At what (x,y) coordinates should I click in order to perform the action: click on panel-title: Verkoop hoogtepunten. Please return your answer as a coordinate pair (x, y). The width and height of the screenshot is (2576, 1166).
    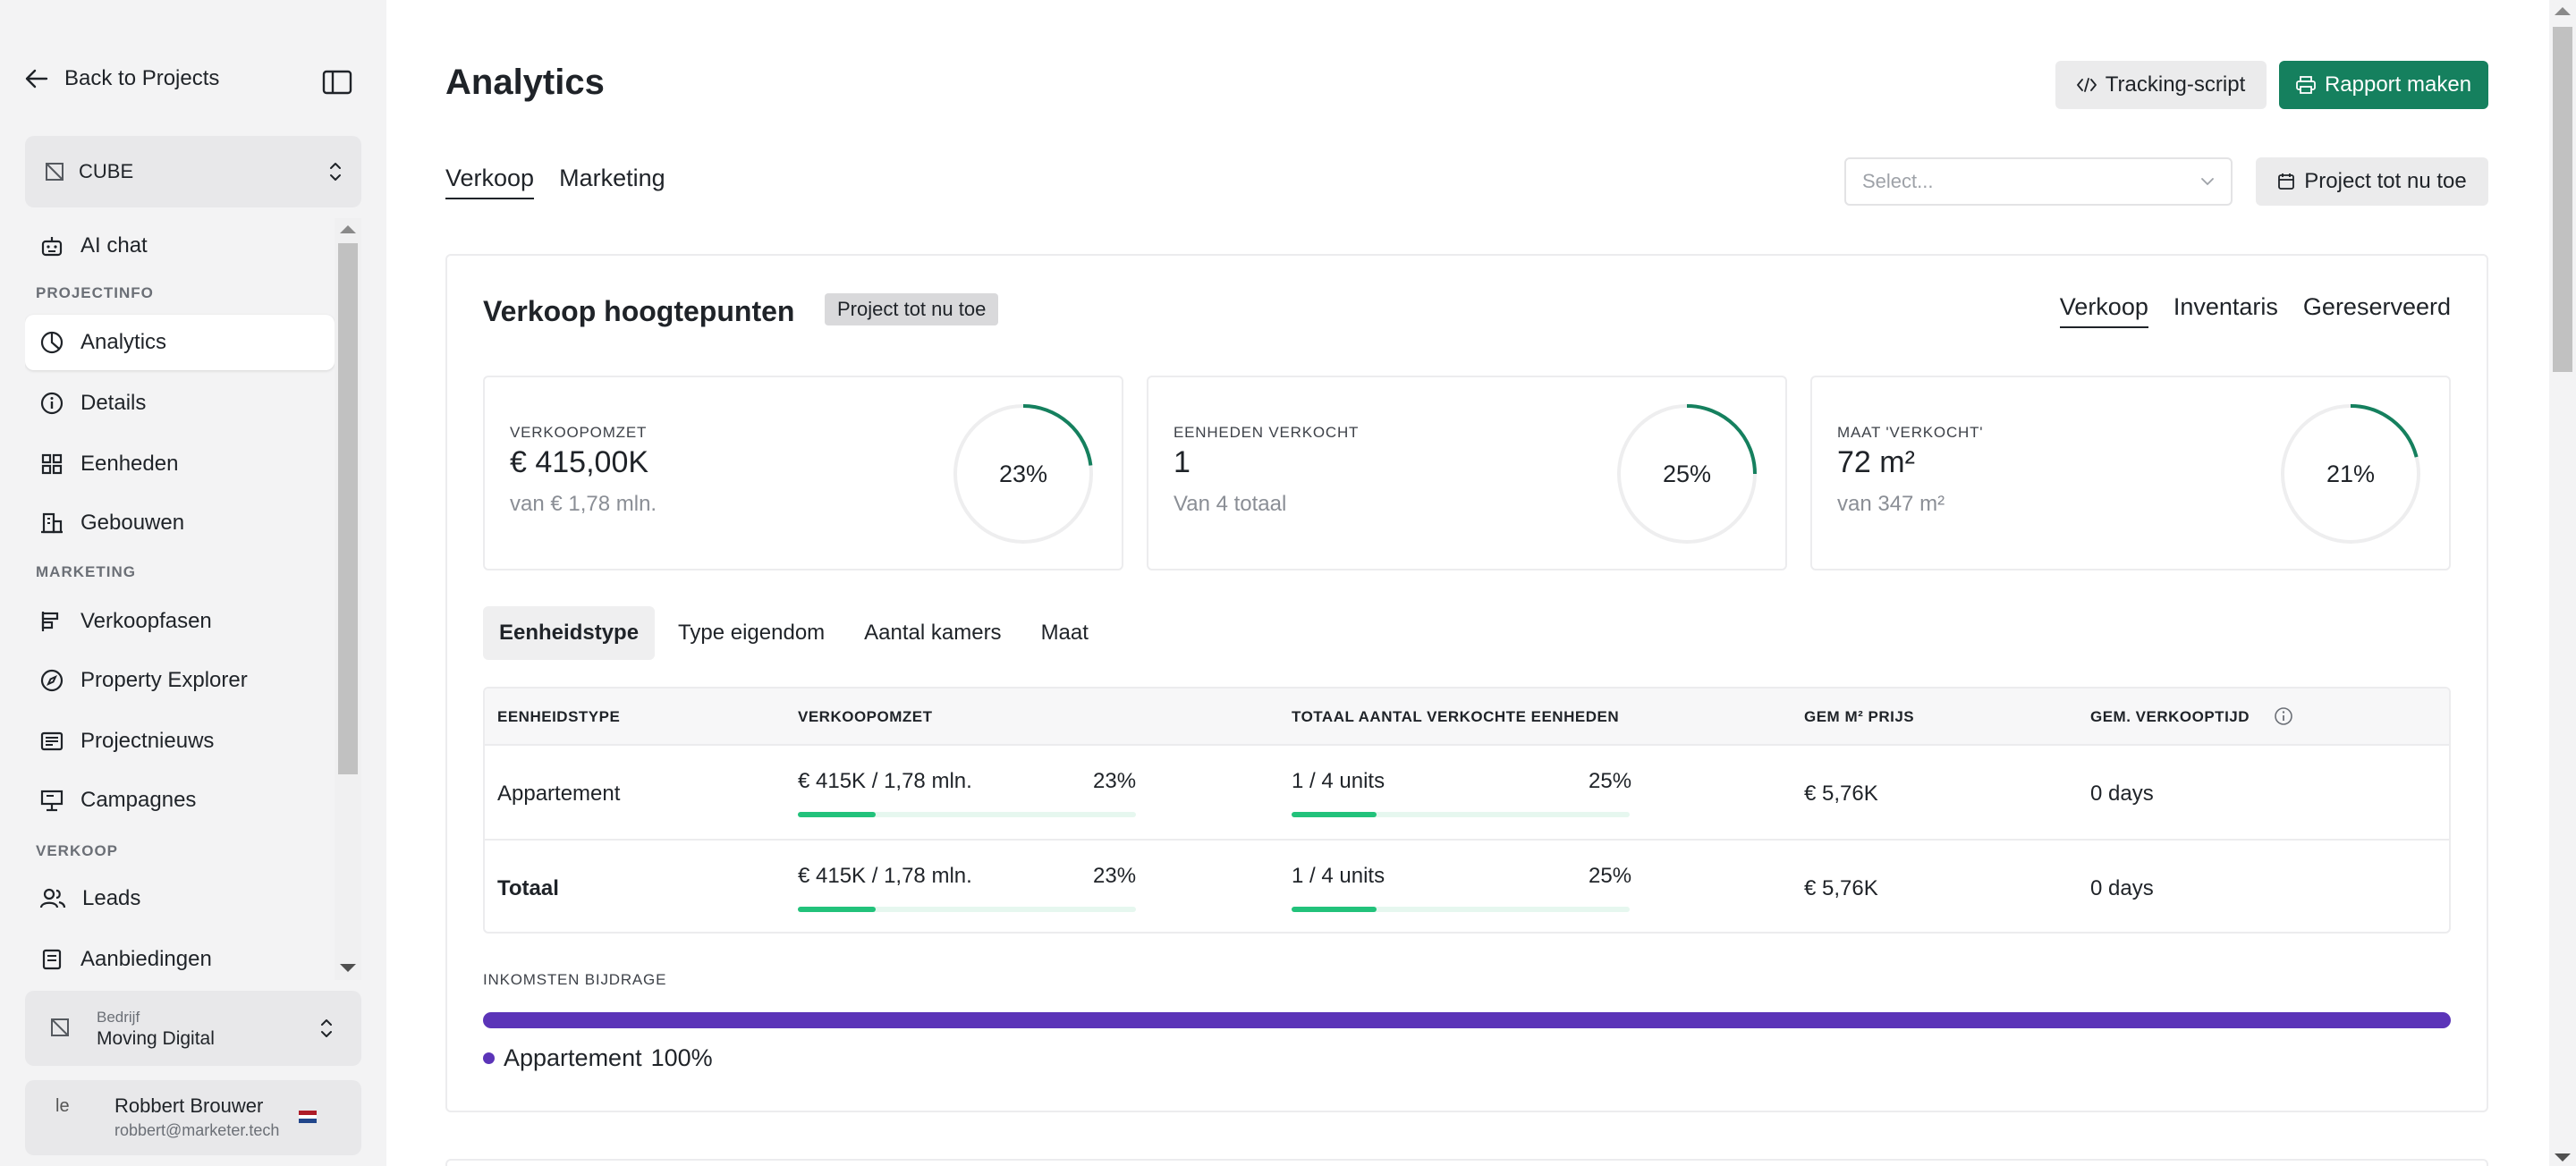
    Looking at the image, I should click on (639, 311).